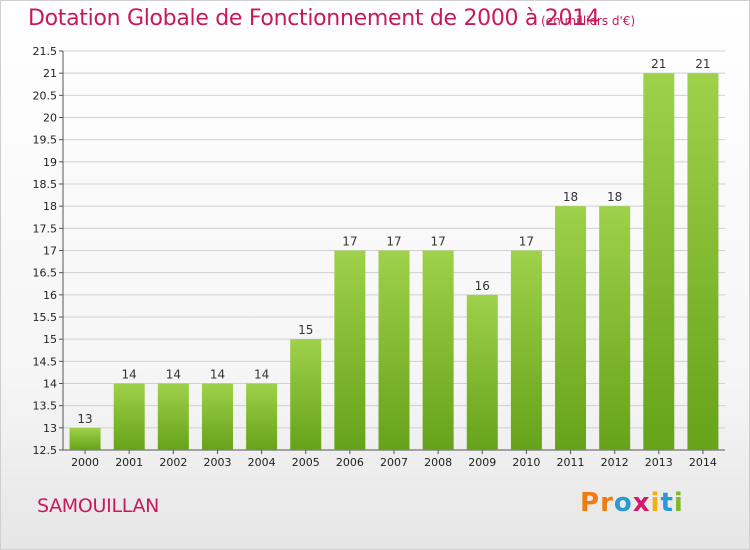  What do you see at coordinates (659, 462) in the screenshot?
I see `x-tick-label: 2013` at bounding box center [659, 462].